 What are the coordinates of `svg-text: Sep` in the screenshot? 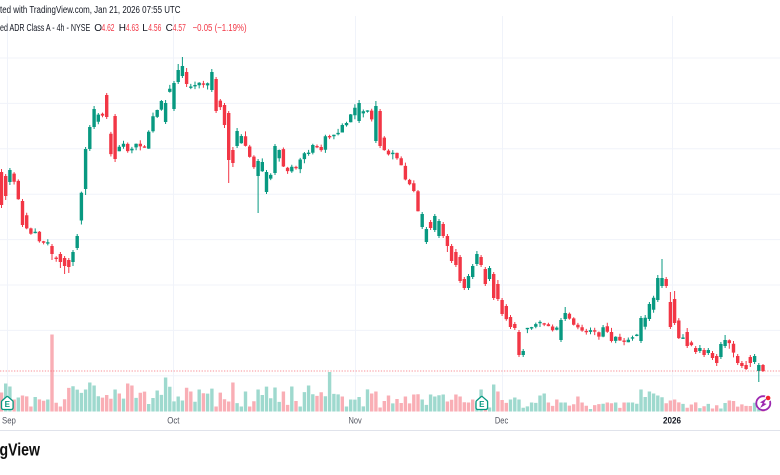 It's located at (9, 421).